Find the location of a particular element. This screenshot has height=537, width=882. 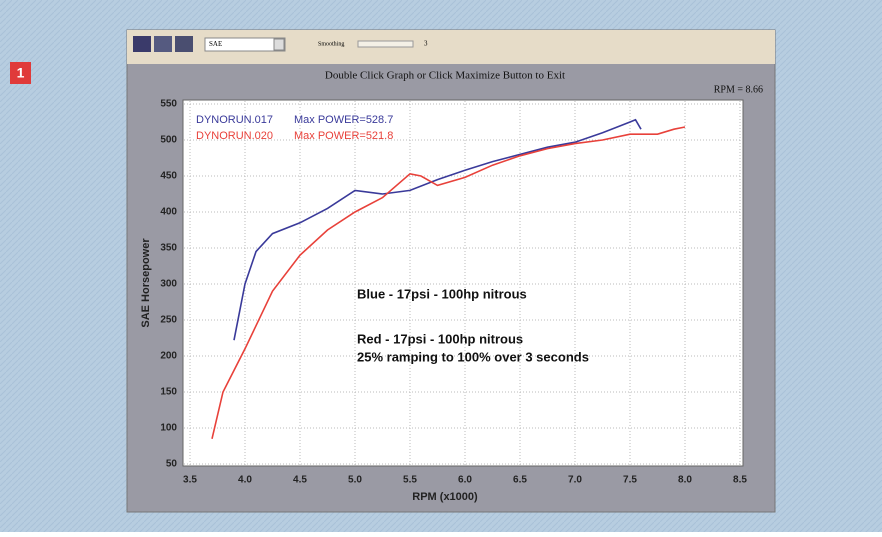

y-tick-label: 100 is located at coordinates (168, 428).